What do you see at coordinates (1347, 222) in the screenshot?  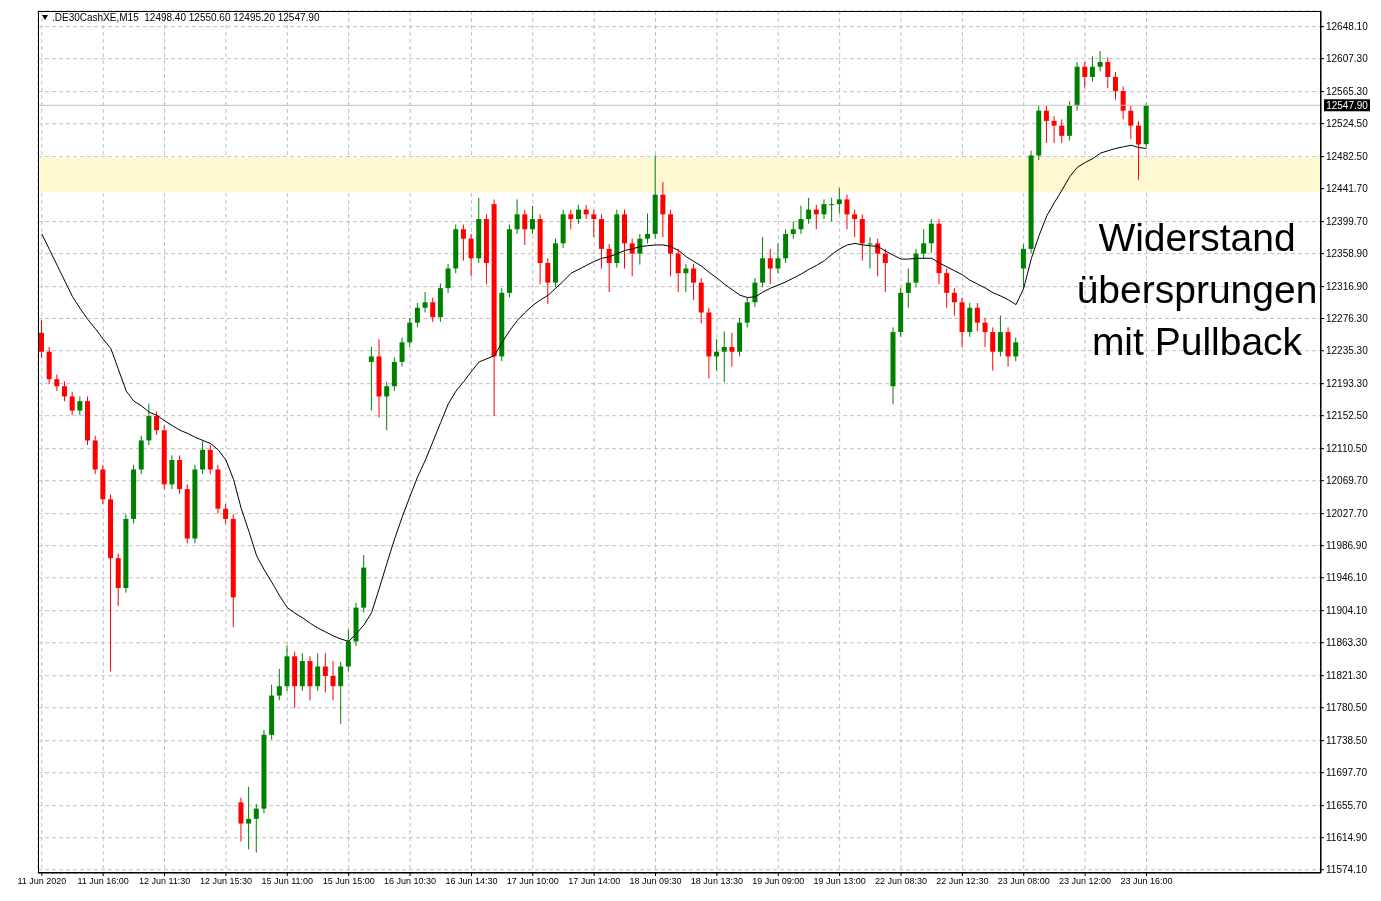 I see `y-tick-label: 12399.70` at bounding box center [1347, 222].